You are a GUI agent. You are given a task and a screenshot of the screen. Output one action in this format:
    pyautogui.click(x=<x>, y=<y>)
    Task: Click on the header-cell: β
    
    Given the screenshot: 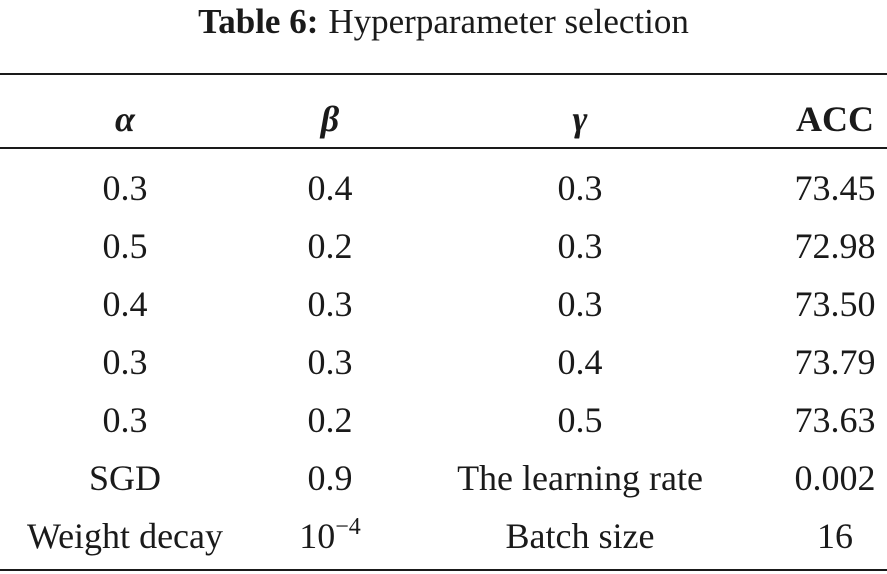 What is the action you would take?
    pyautogui.click(x=330, y=119)
    